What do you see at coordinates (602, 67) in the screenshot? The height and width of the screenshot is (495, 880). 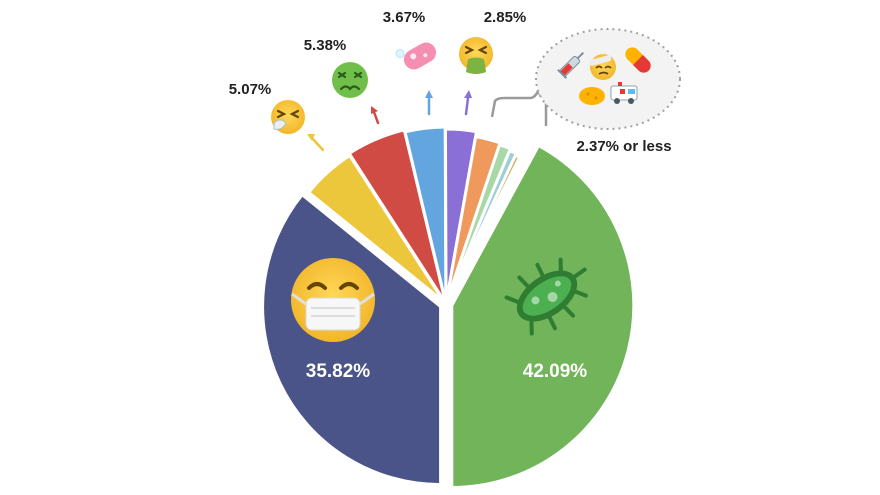 I see `bandage-face-icon` at bounding box center [602, 67].